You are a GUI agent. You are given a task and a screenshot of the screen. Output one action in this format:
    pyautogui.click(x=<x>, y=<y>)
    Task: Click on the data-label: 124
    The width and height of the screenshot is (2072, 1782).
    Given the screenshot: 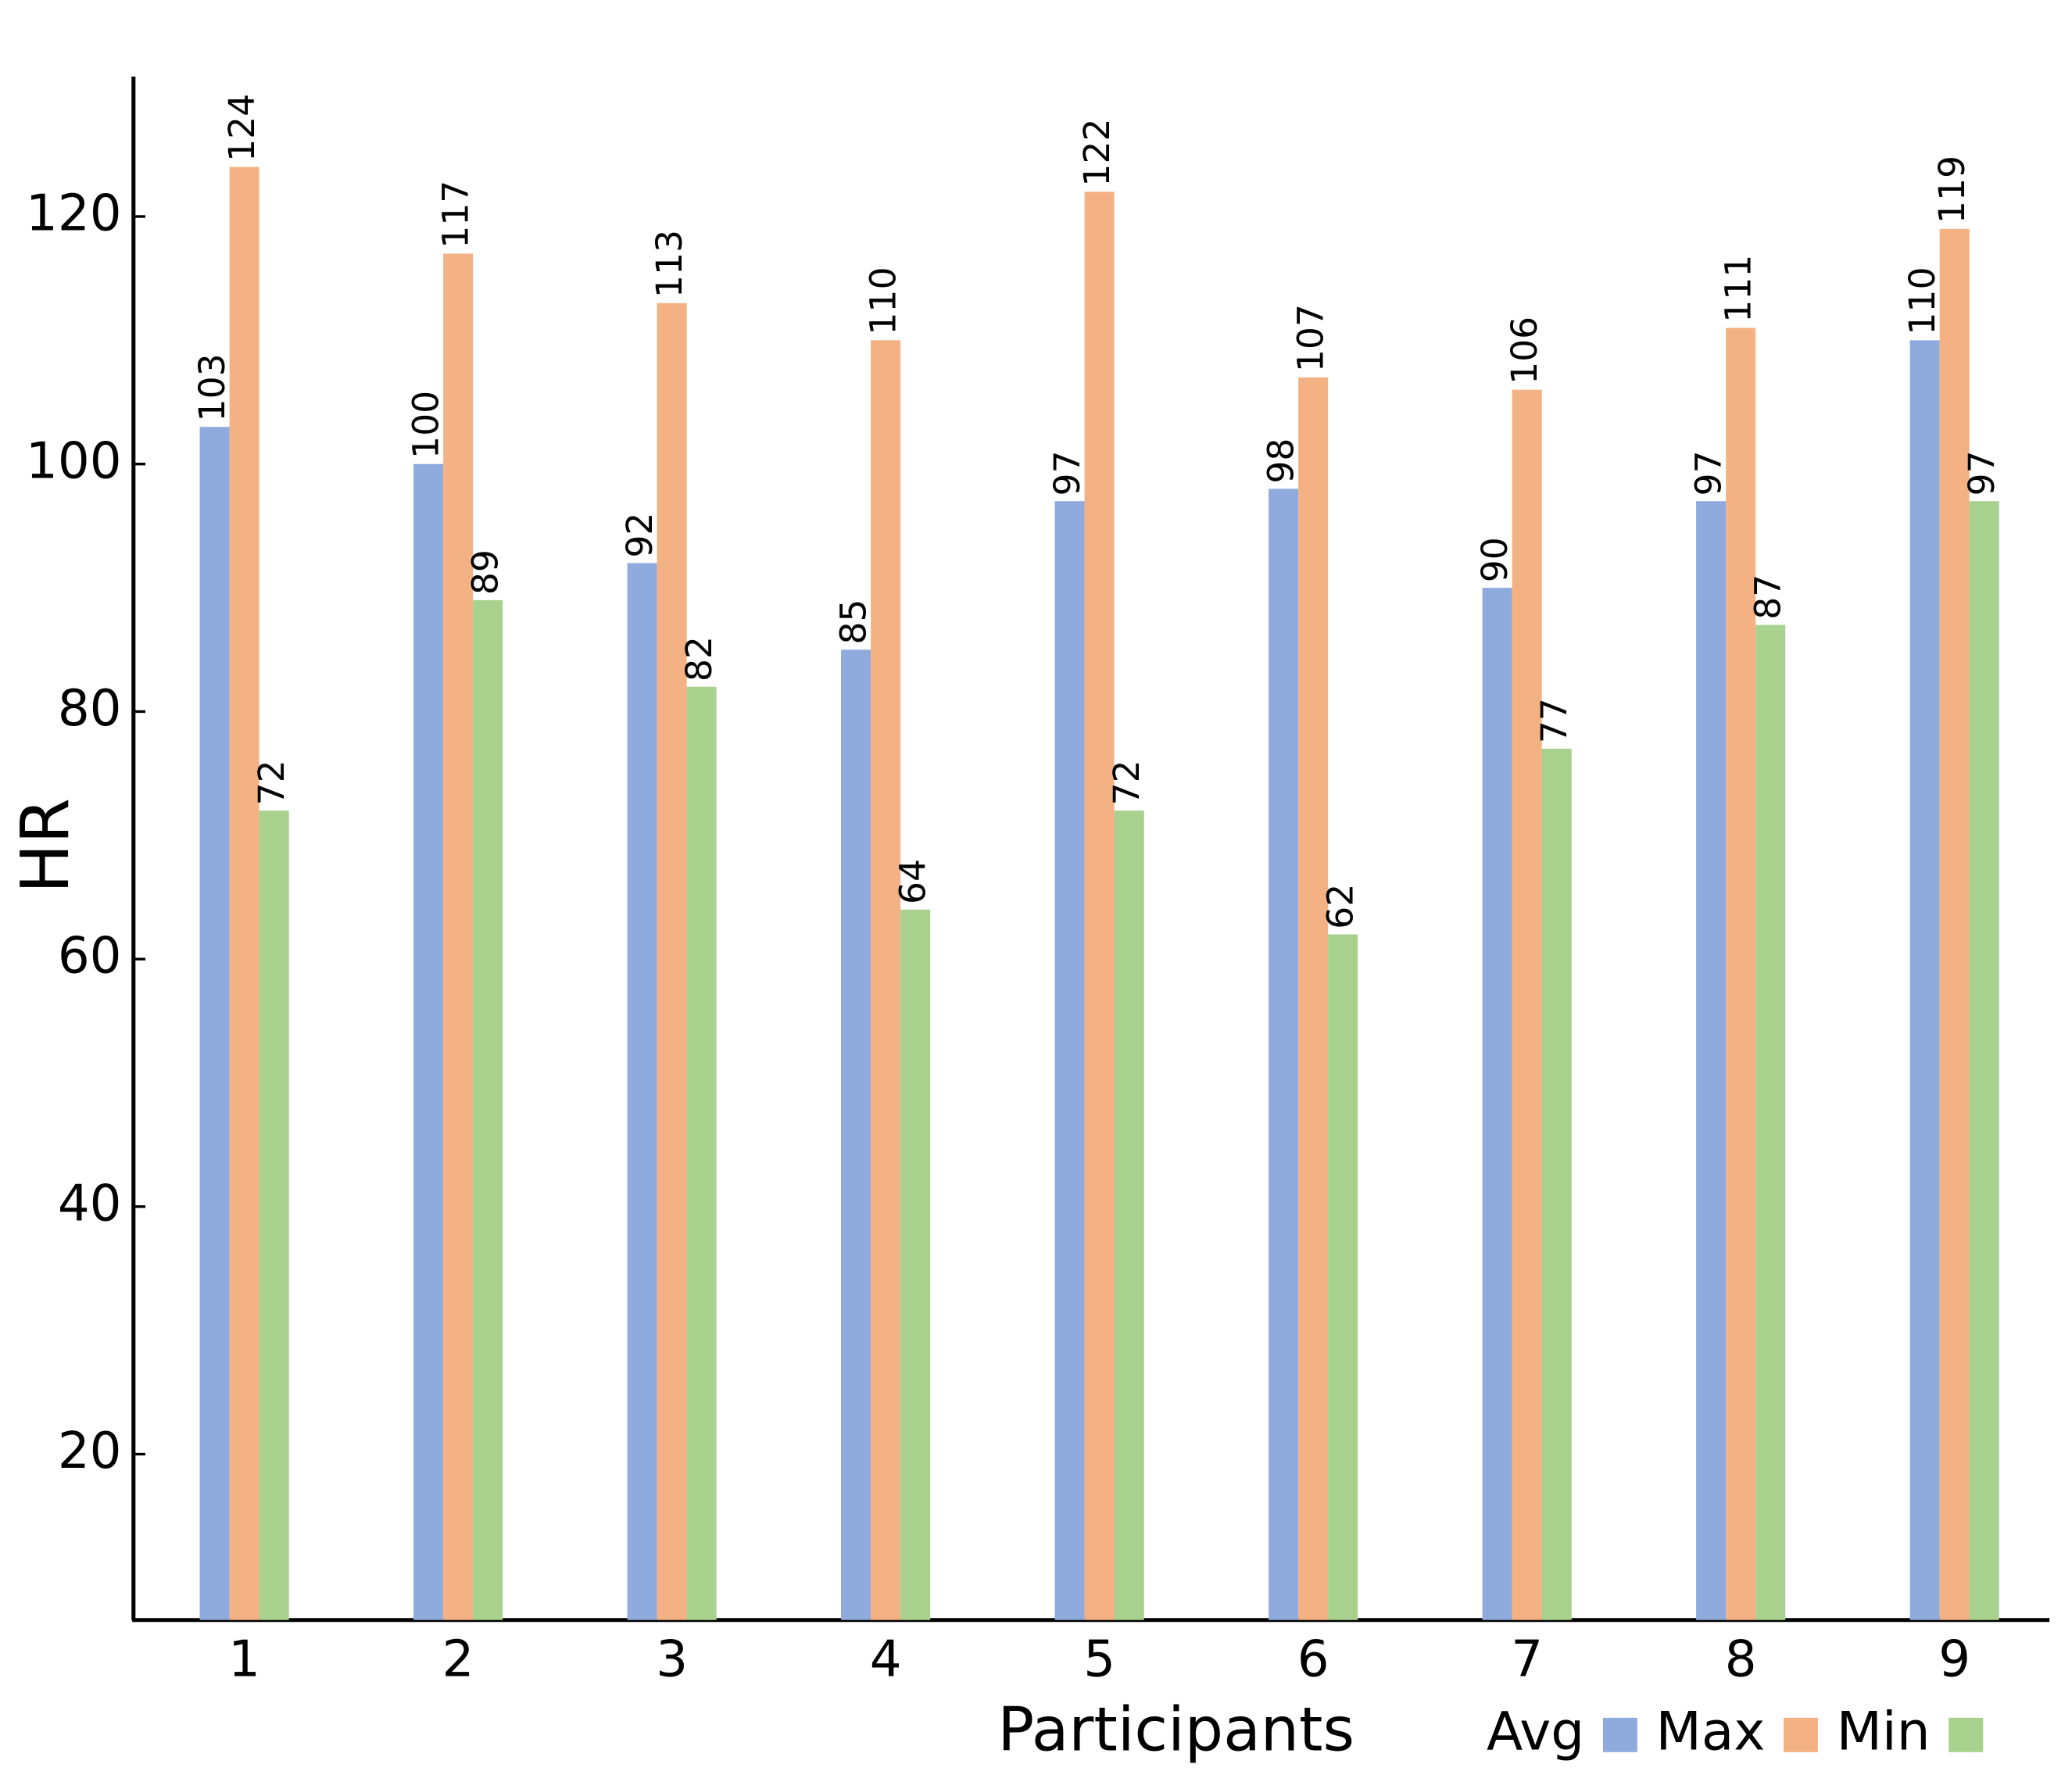 What is the action you would take?
    pyautogui.click(x=242, y=128)
    